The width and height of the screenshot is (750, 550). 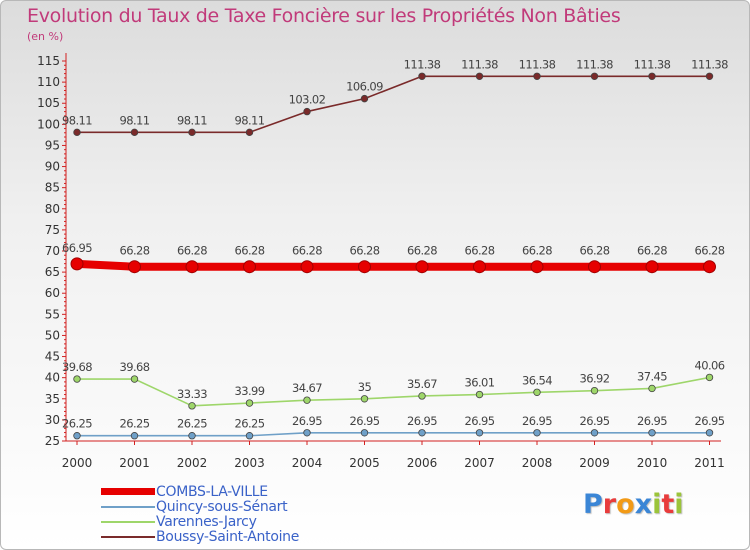 What do you see at coordinates (77, 367) in the screenshot?
I see `data-label-varennes-jarcy: 39.68` at bounding box center [77, 367].